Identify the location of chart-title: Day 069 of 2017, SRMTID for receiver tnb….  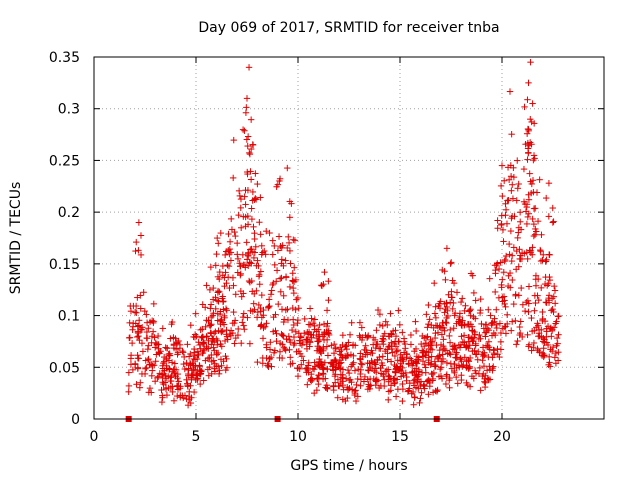
(348, 28).